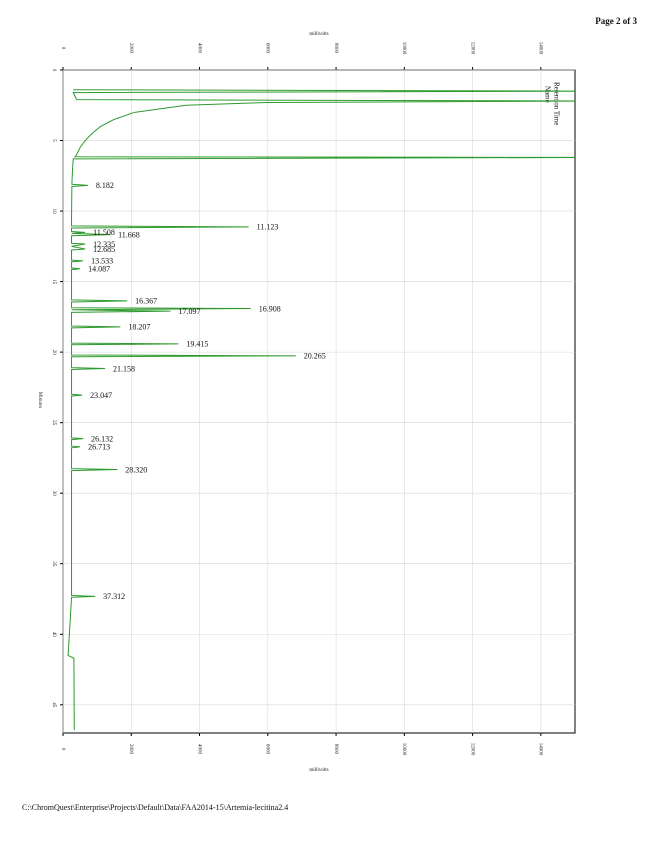 The width and height of the screenshot is (655, 848). I want to click on peak-label: 16.908, so click(270, 308).